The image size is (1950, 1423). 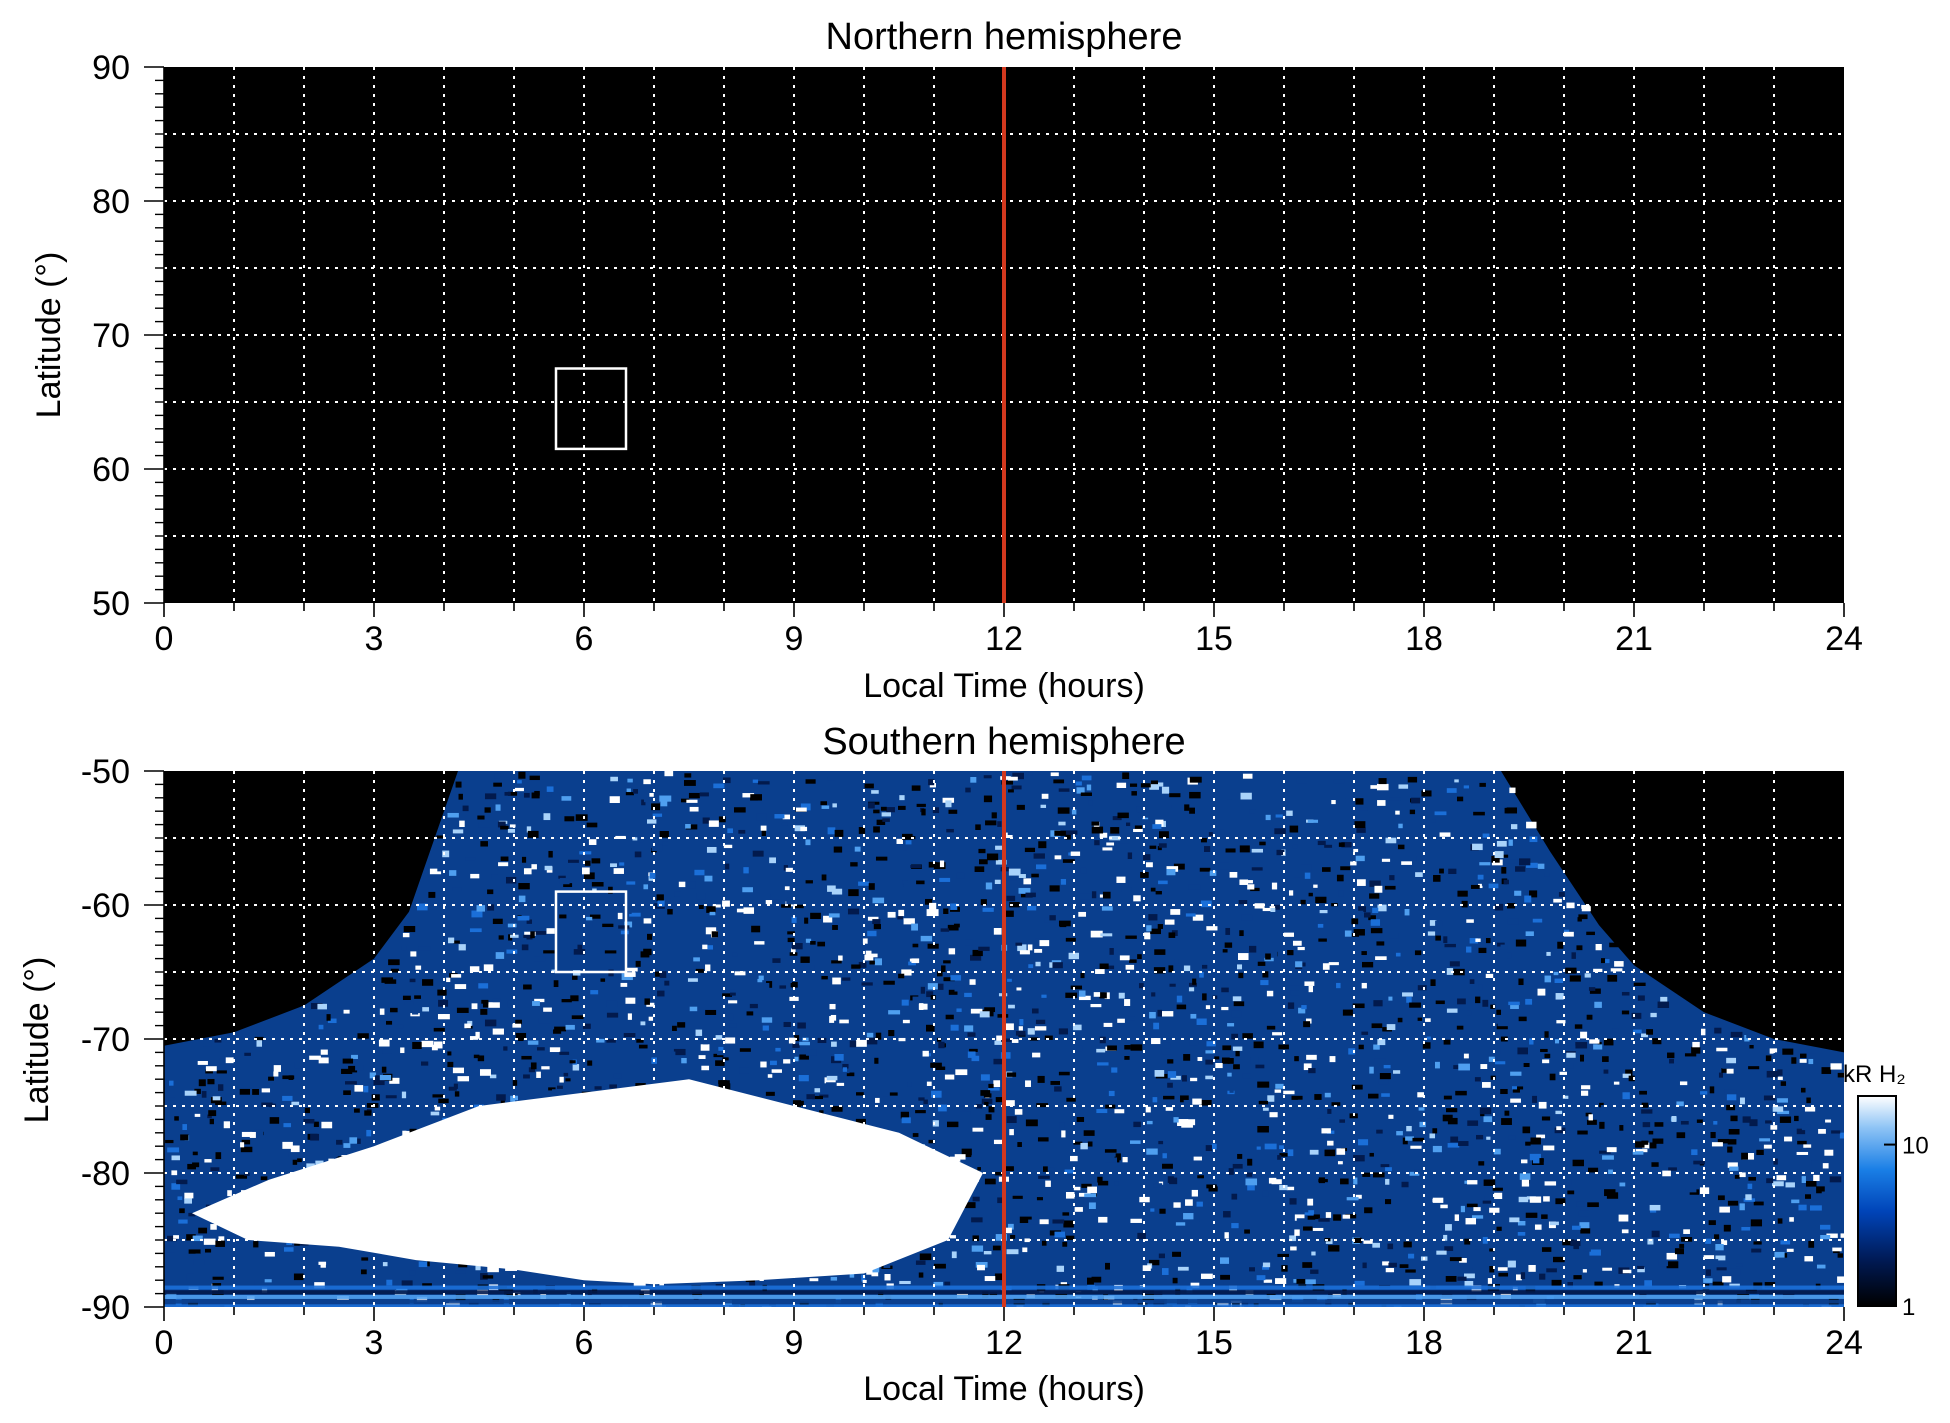 I want to click on south-highlight-box, so click(x=591, y=932).